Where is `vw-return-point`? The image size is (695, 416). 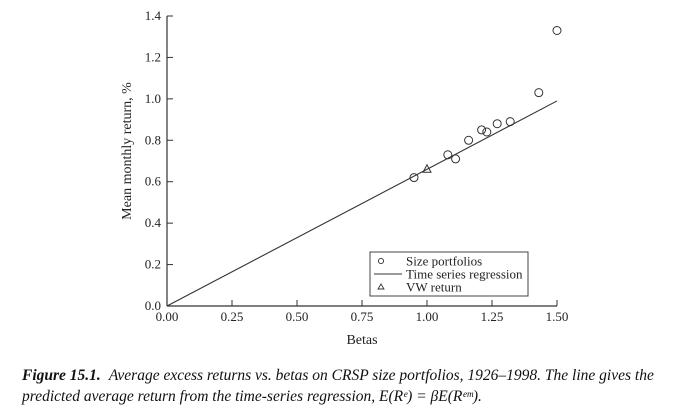 vw-return-point is located at coordinates (427, 168).